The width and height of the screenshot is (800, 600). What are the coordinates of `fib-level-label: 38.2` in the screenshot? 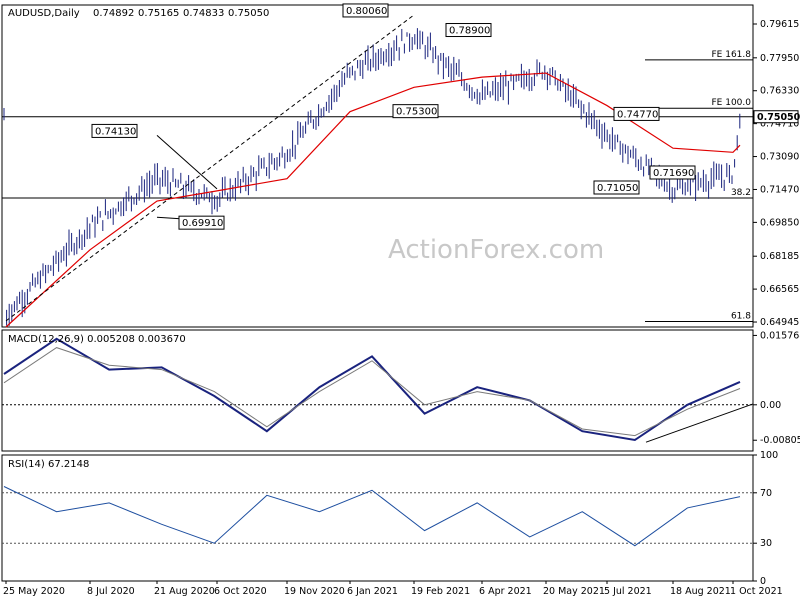 It's located at (741, 193).